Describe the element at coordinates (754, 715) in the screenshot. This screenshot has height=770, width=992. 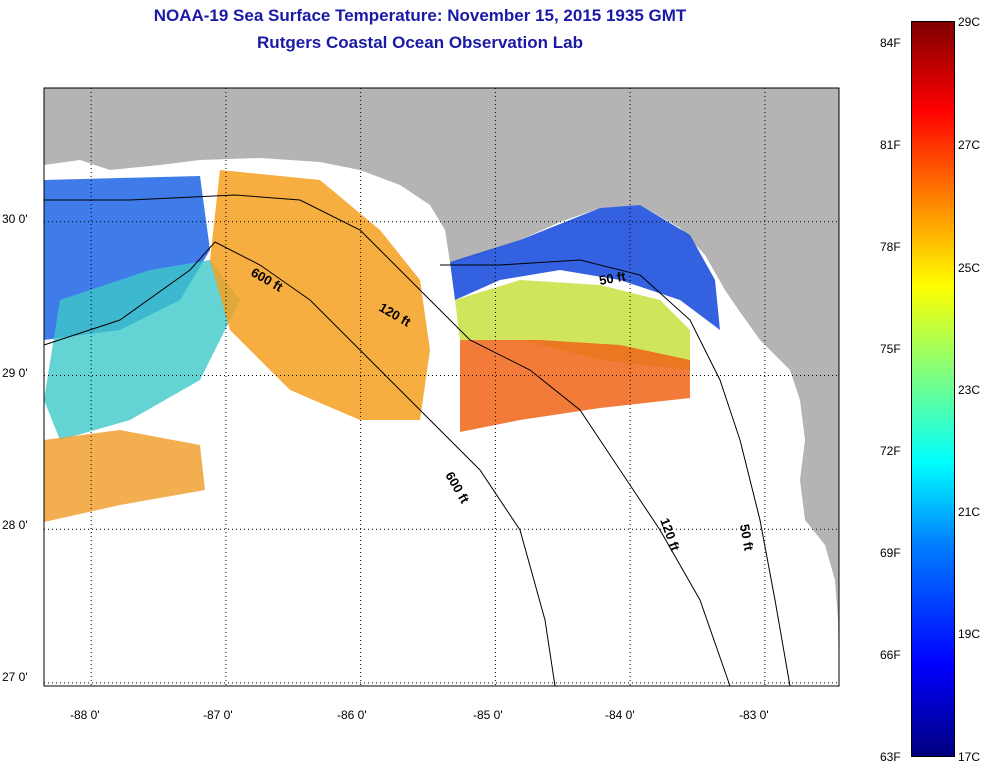
I see `lon-label: -83 0'` at that location.